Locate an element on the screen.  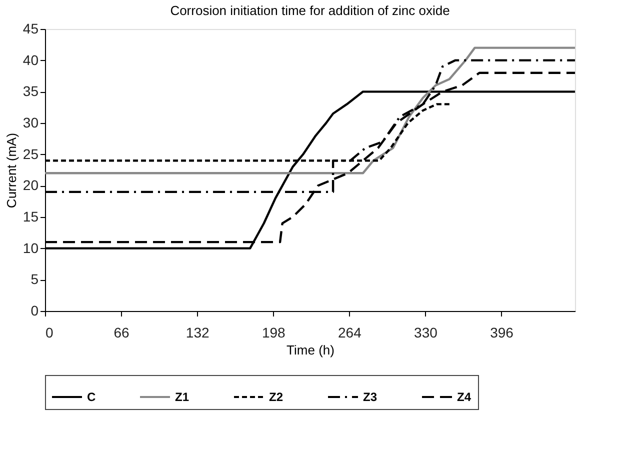
chart-title: Corrosion initiation time for addition of zinc oxide is located at coordinates (310, 10).